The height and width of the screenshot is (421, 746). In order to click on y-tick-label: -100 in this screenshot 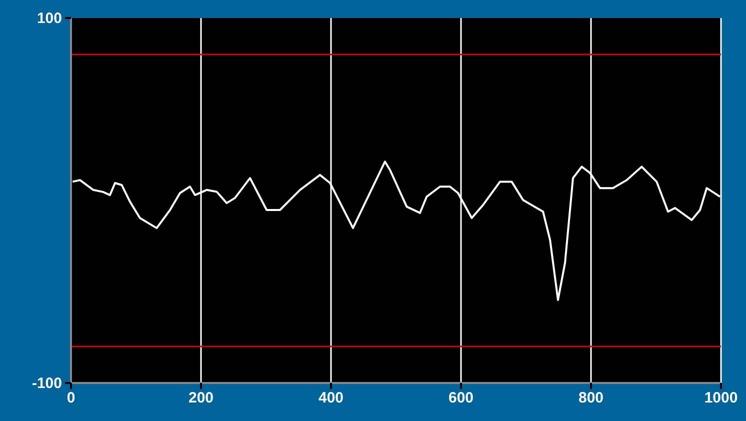, I will do `click(47, 383)`.